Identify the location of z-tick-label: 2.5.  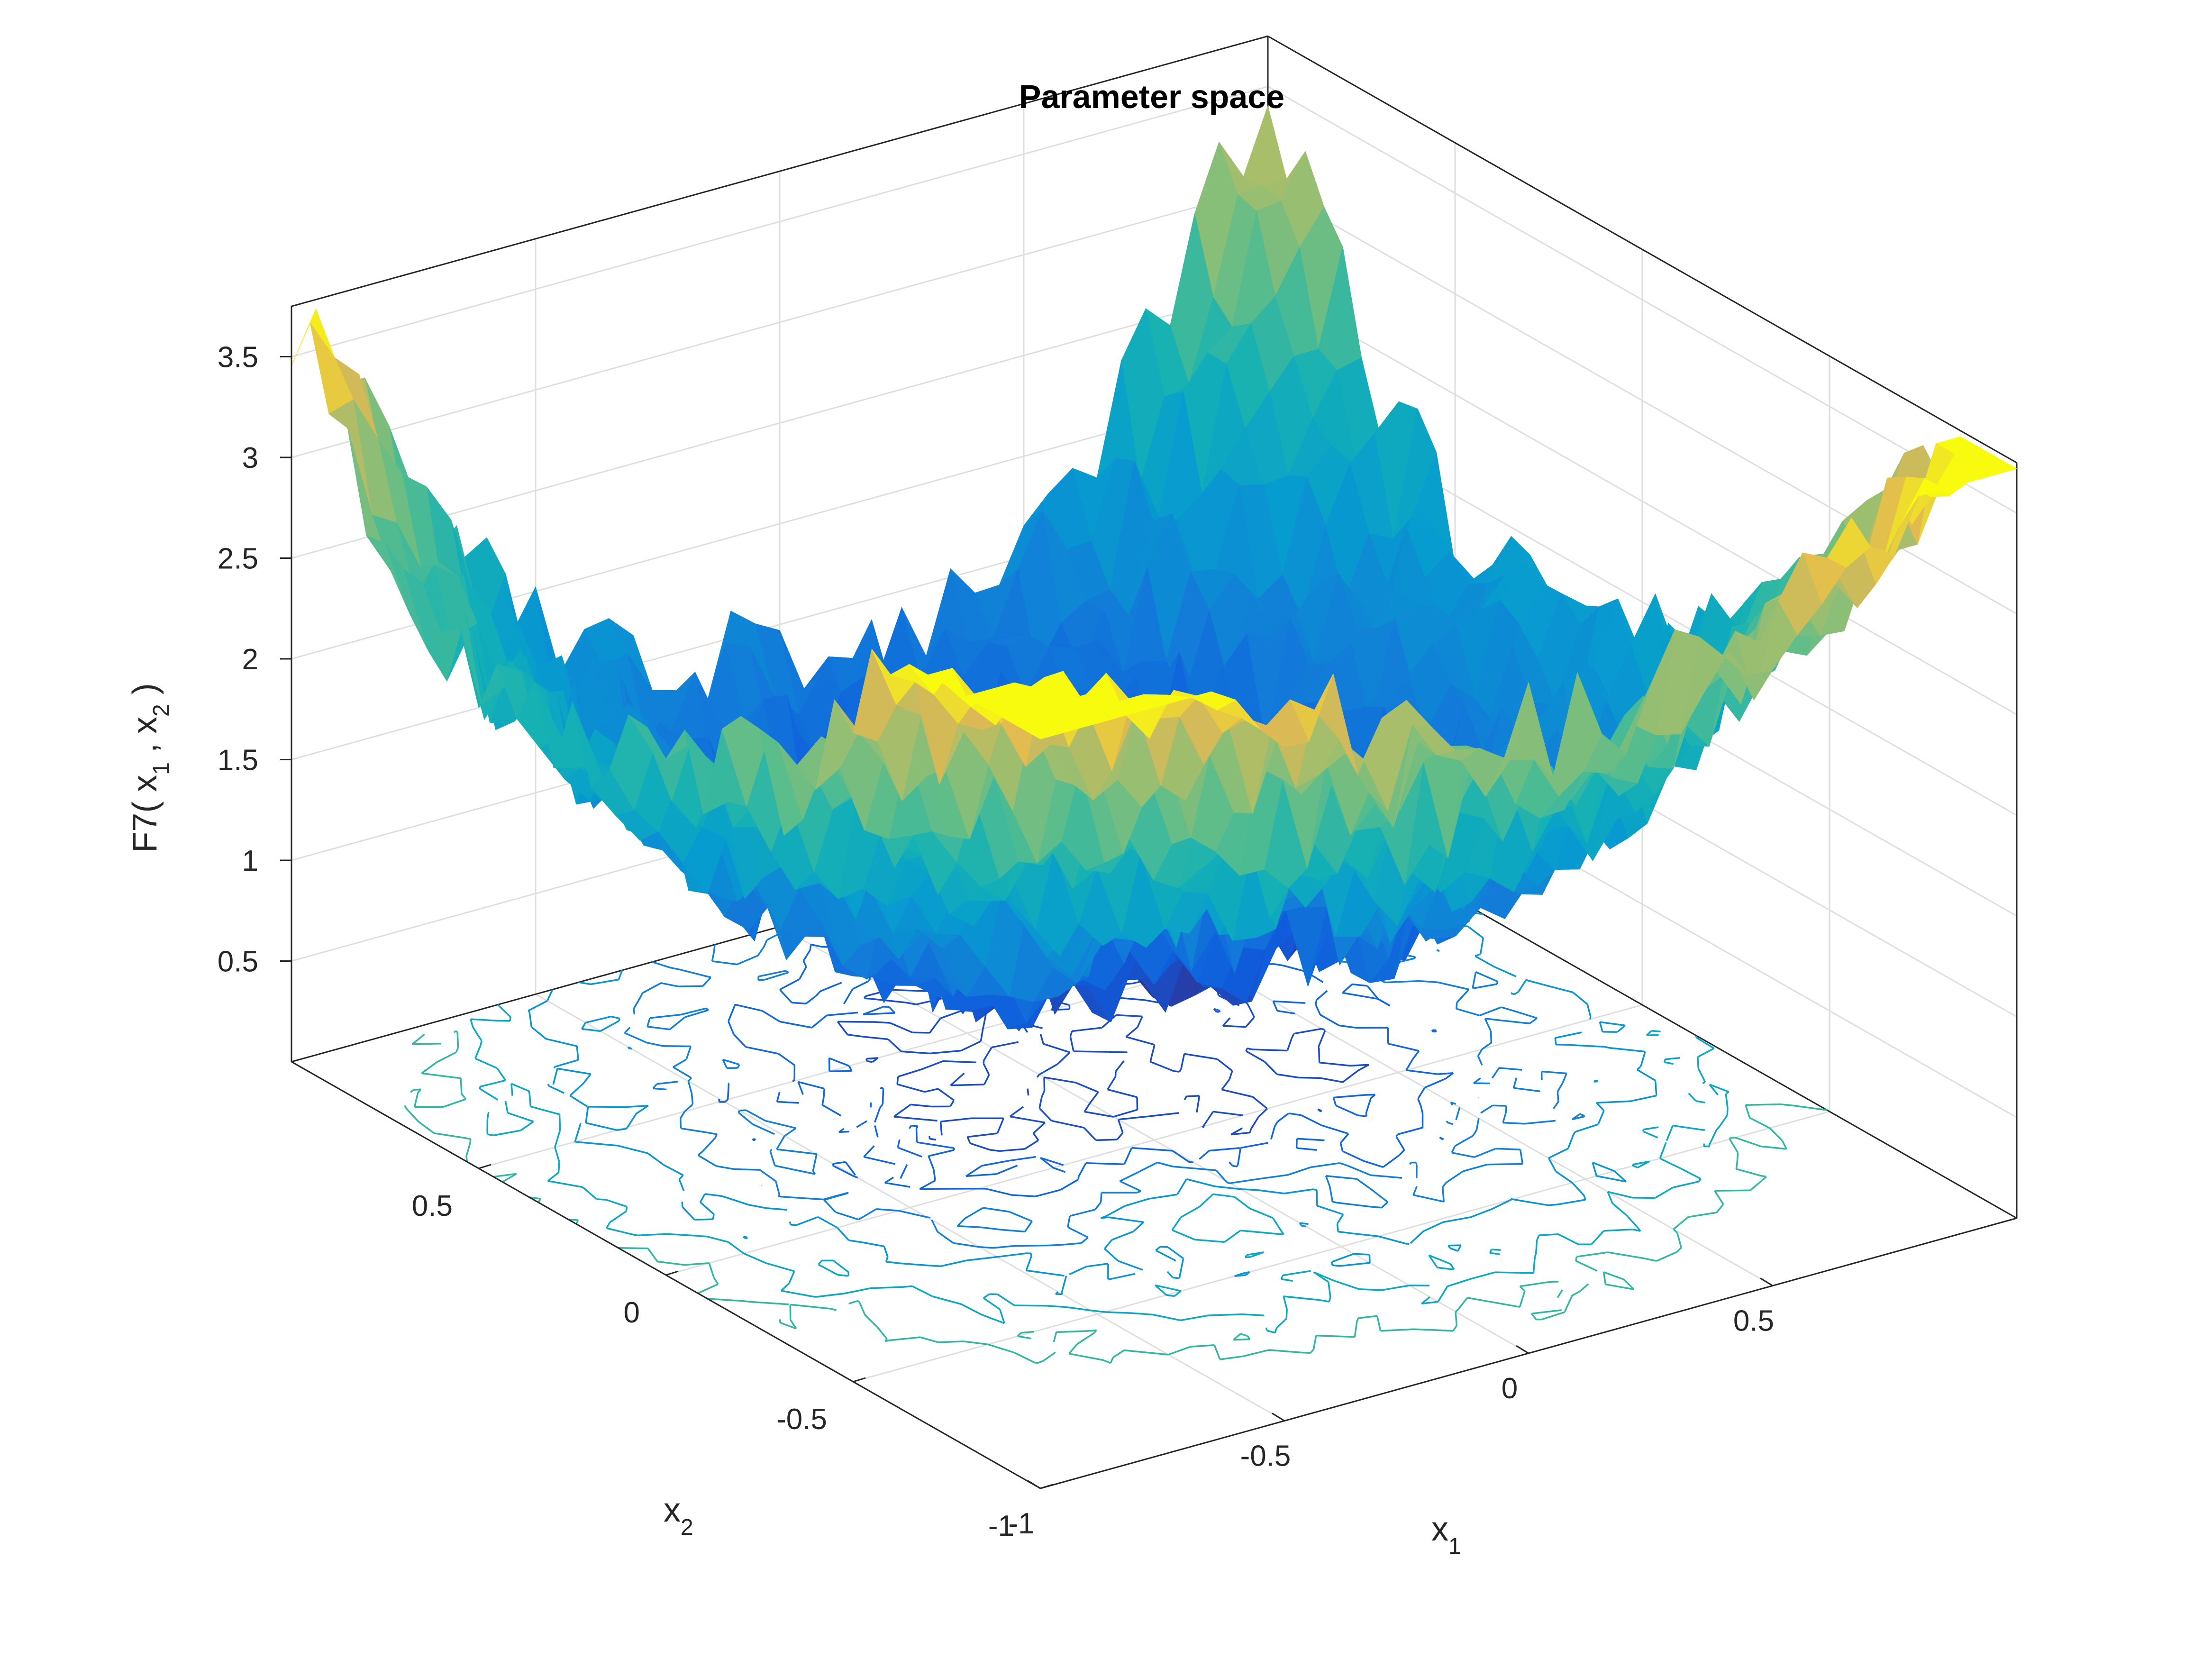
(238, 559).